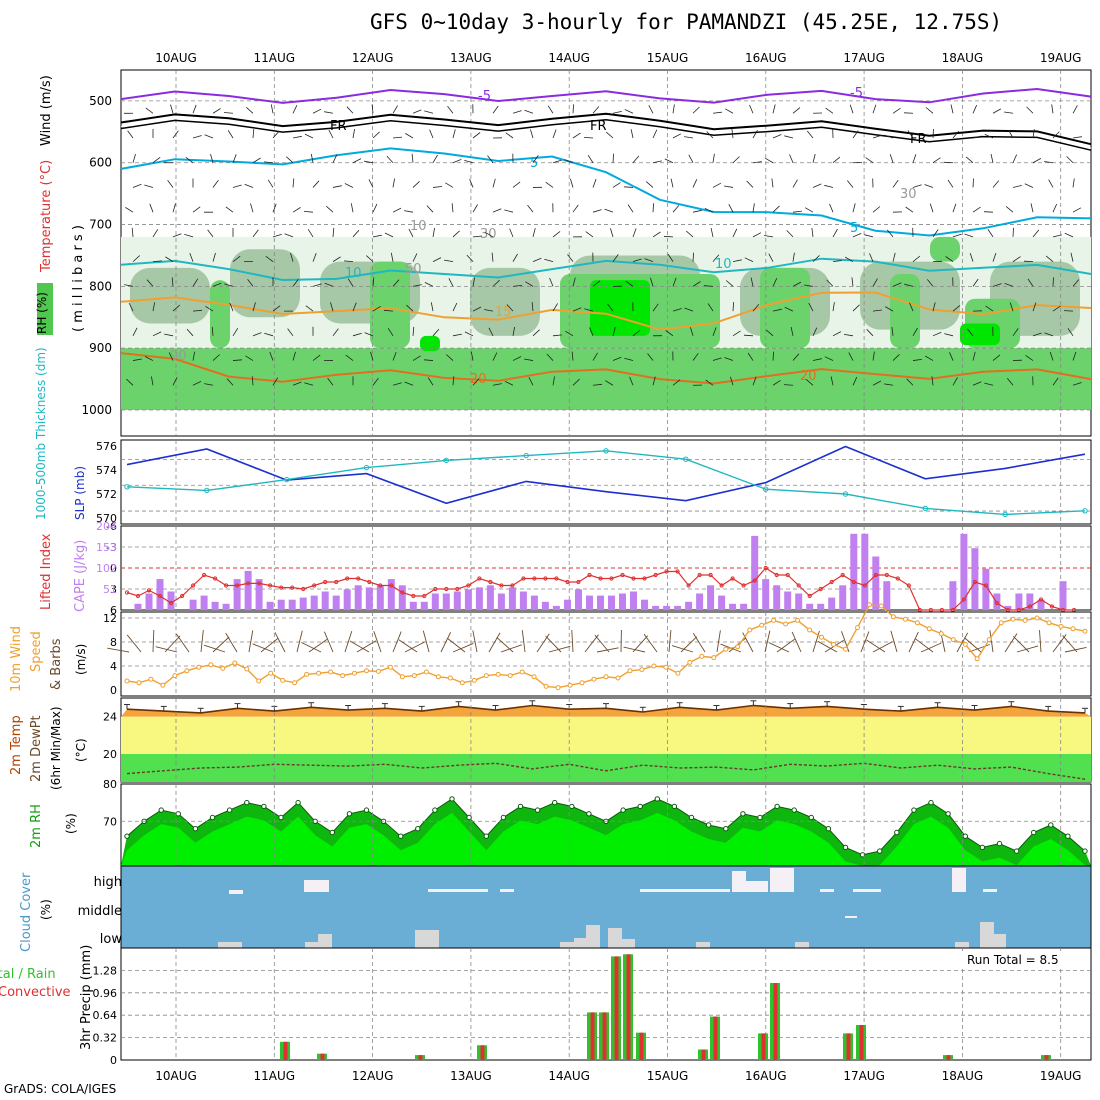 The image size is (1100, 1100). I want to click on thickness-marker, so click(366, 467).